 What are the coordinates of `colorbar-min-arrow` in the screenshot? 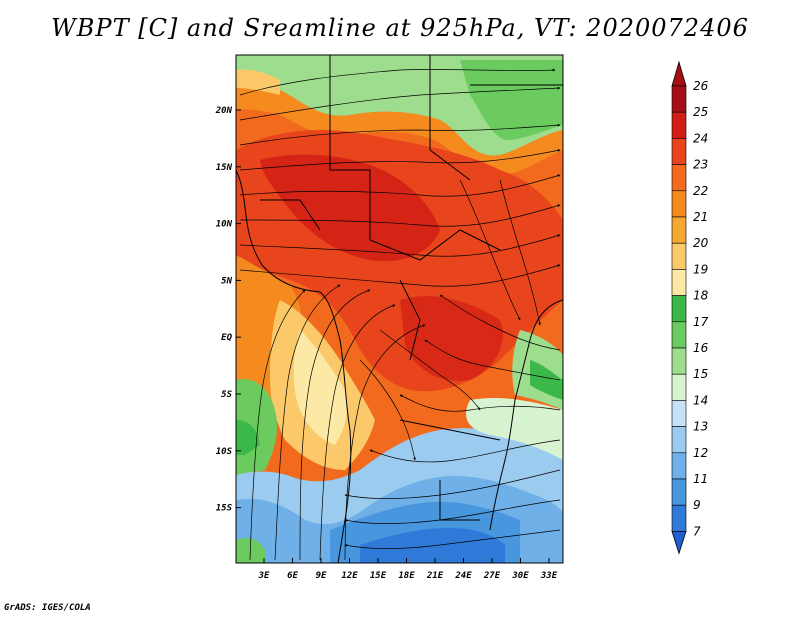 It's located at (679, 543).